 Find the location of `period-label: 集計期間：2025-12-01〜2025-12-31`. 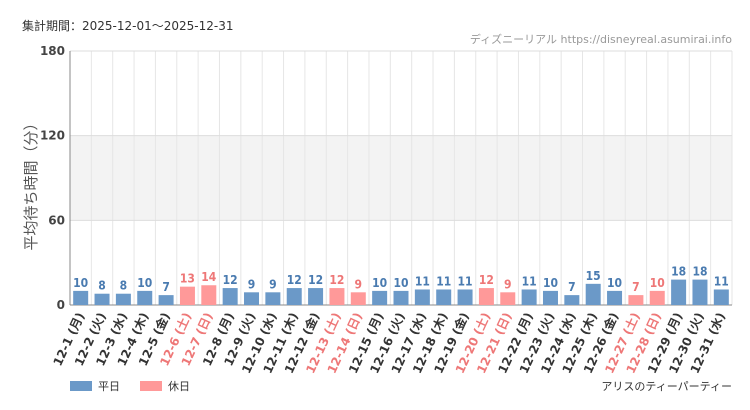

period-label: 集計期間：2025-12-01〜2025-12-31 is located at coordinates (128, 26).